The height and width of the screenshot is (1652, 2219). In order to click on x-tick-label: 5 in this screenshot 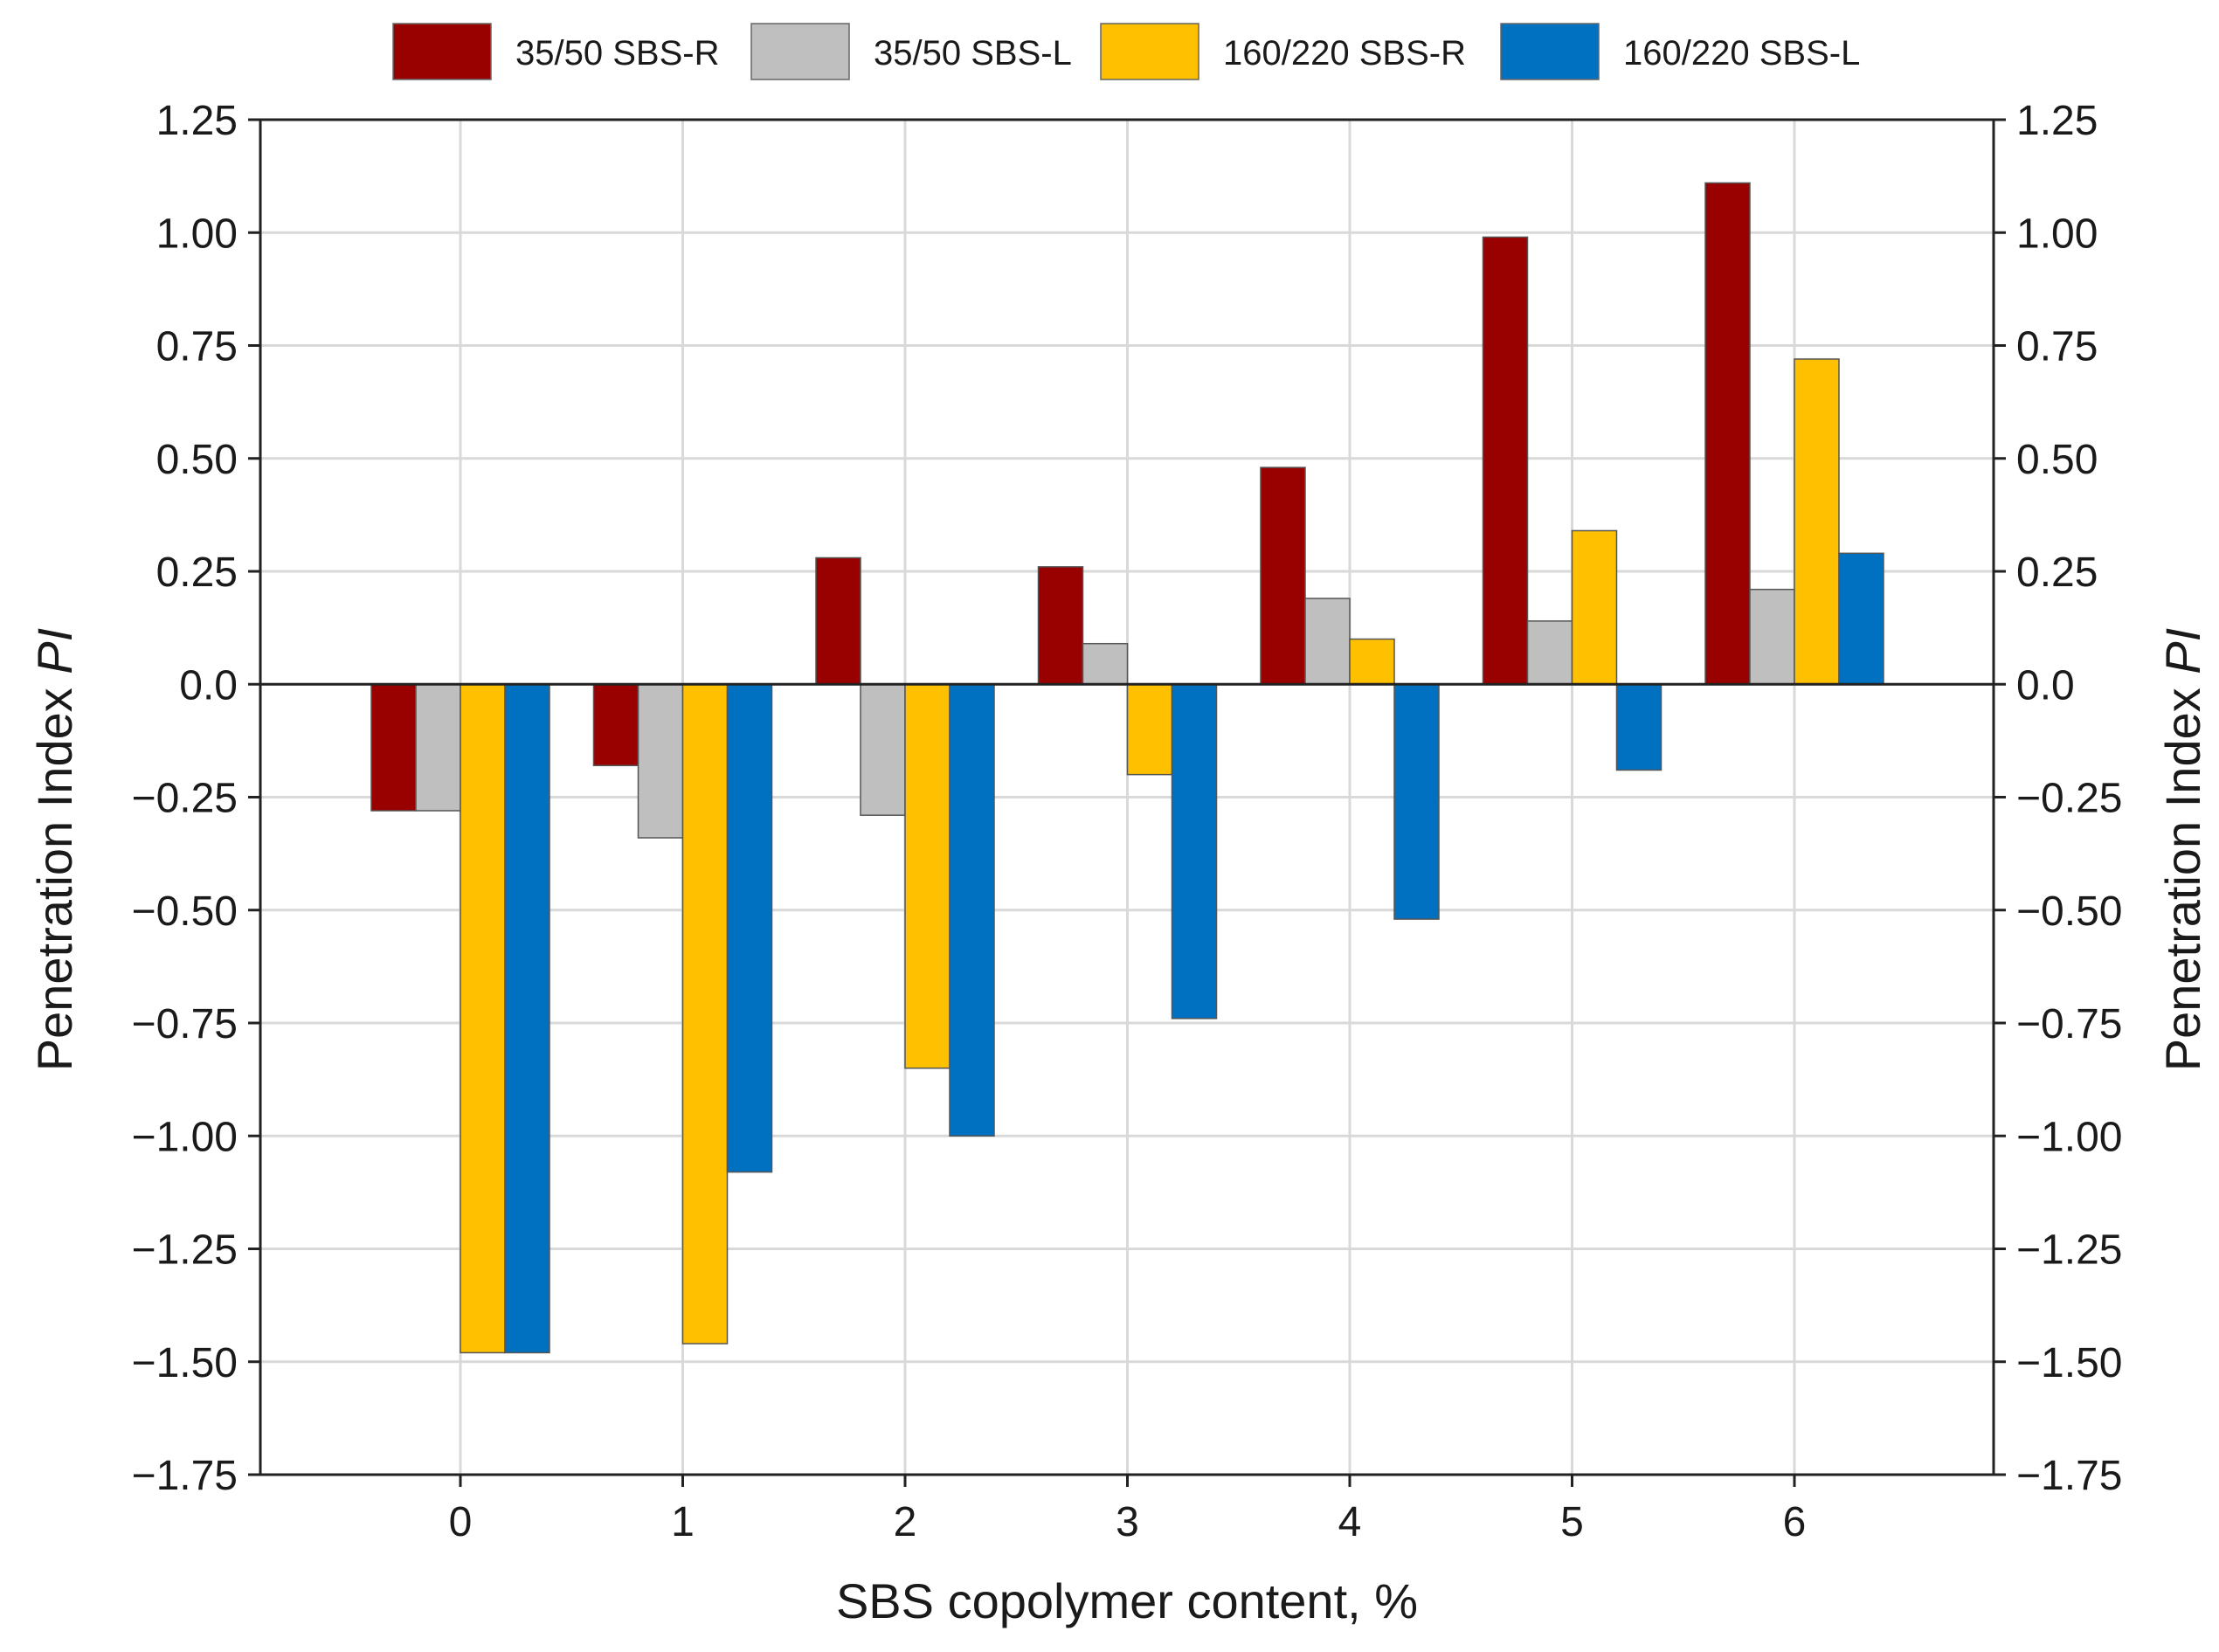, I will do `click(1572, 1522)`.